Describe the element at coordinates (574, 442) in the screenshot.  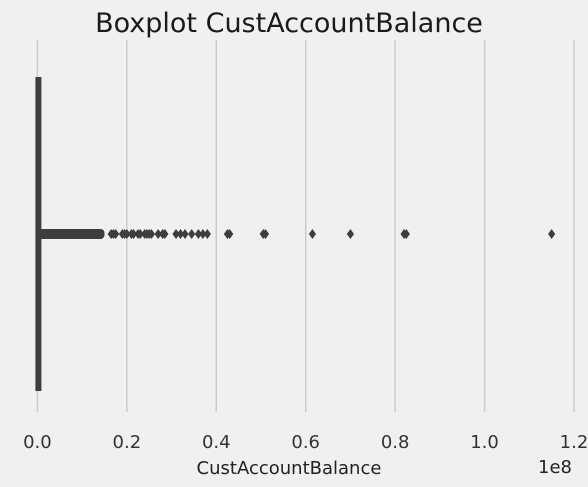
I see `x-tick-label: 1.2` at that location.